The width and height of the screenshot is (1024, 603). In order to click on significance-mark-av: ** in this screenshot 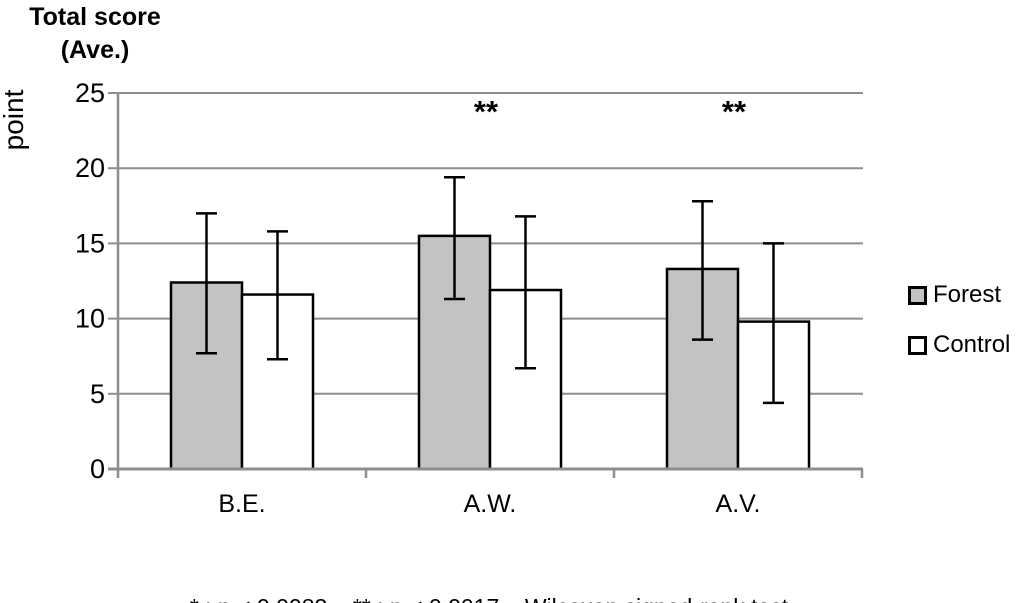, I will do `click(734, 111)`.